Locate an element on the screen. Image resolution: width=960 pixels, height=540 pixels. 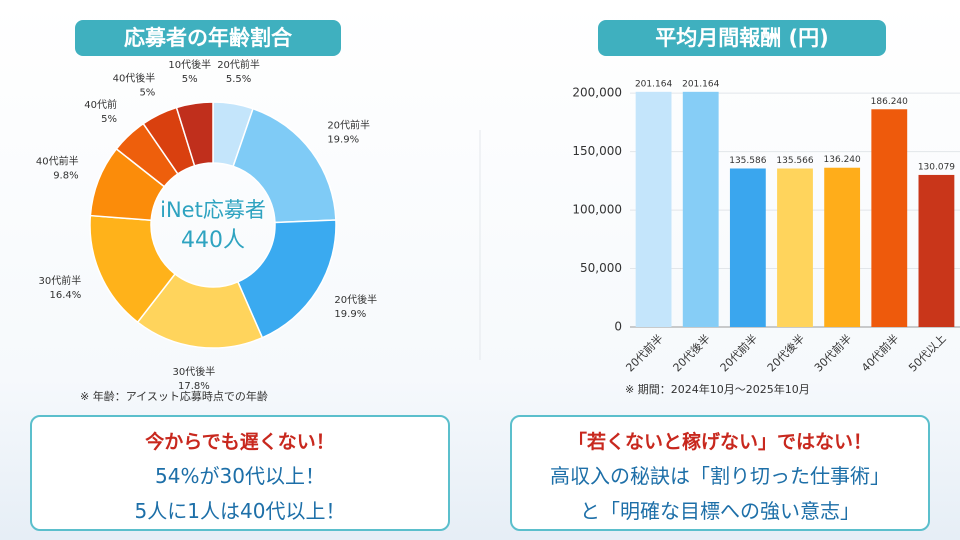
callout-line: 5人に1人は40代以上！ is located at coordinates (240, 511).